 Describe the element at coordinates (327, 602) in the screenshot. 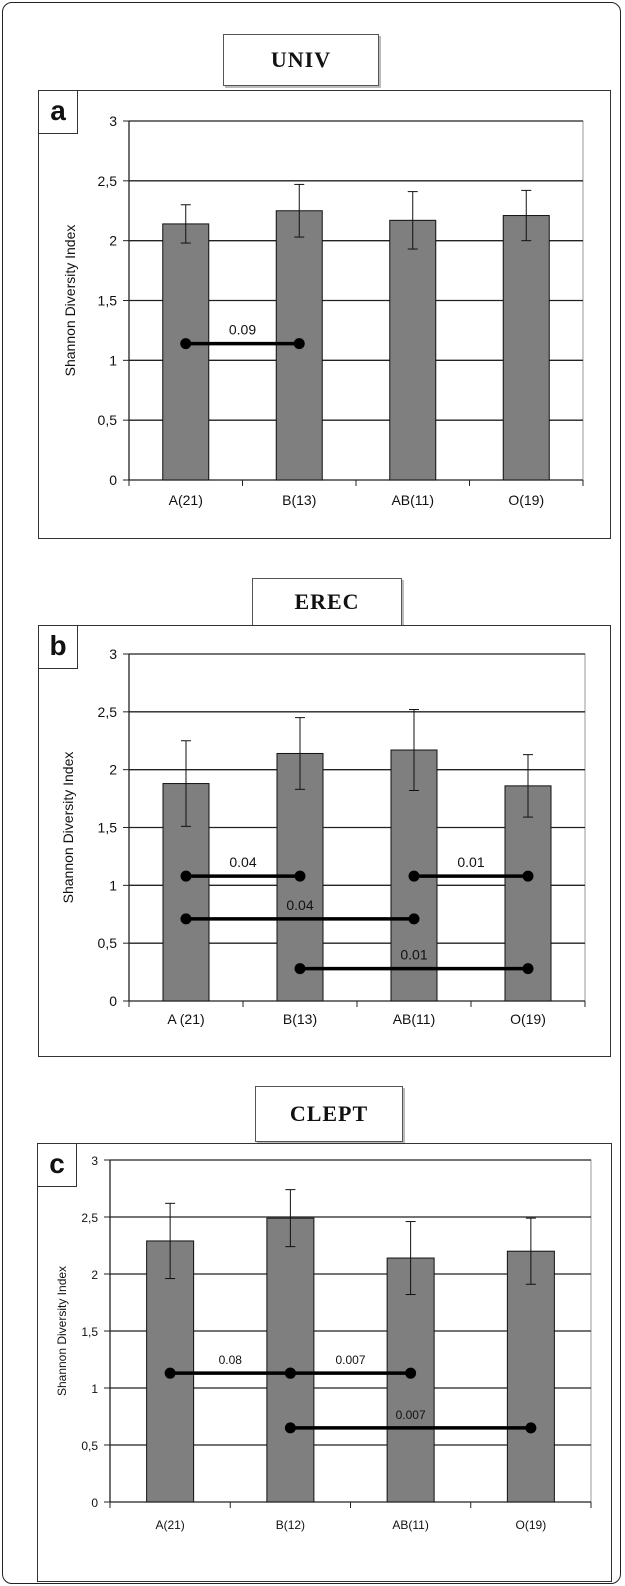

I see `panel-b-title: EREC` at that location.